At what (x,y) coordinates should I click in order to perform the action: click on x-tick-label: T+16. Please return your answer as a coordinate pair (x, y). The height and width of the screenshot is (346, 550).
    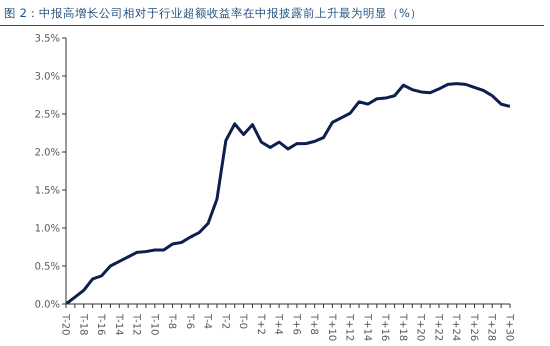
    Looking at the image, I should click on (384, 327).